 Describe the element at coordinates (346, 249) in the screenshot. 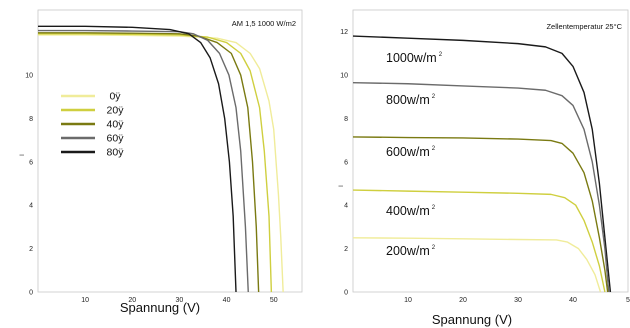

I see `chart2-y-tick-label: 2` at that location.